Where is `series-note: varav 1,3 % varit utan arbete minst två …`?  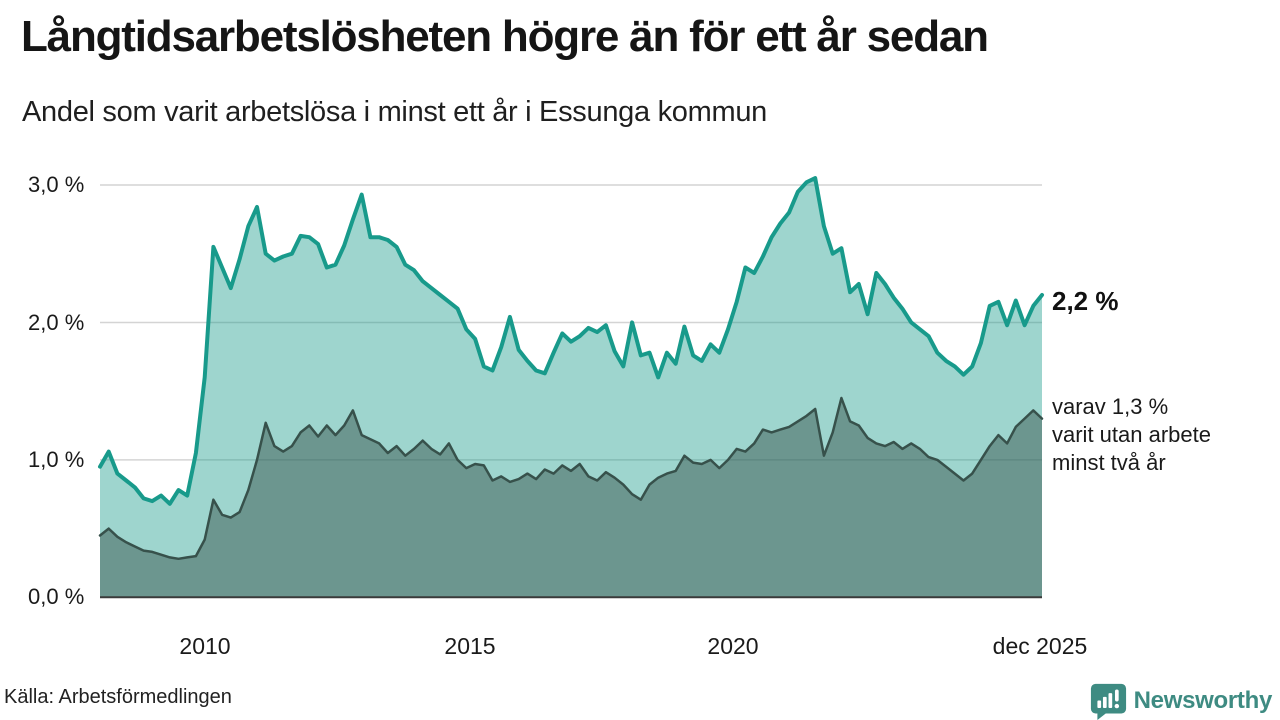 series-note: varav 1,3 % varit utan arbete minst två … is located at coordinates (1131, 435).